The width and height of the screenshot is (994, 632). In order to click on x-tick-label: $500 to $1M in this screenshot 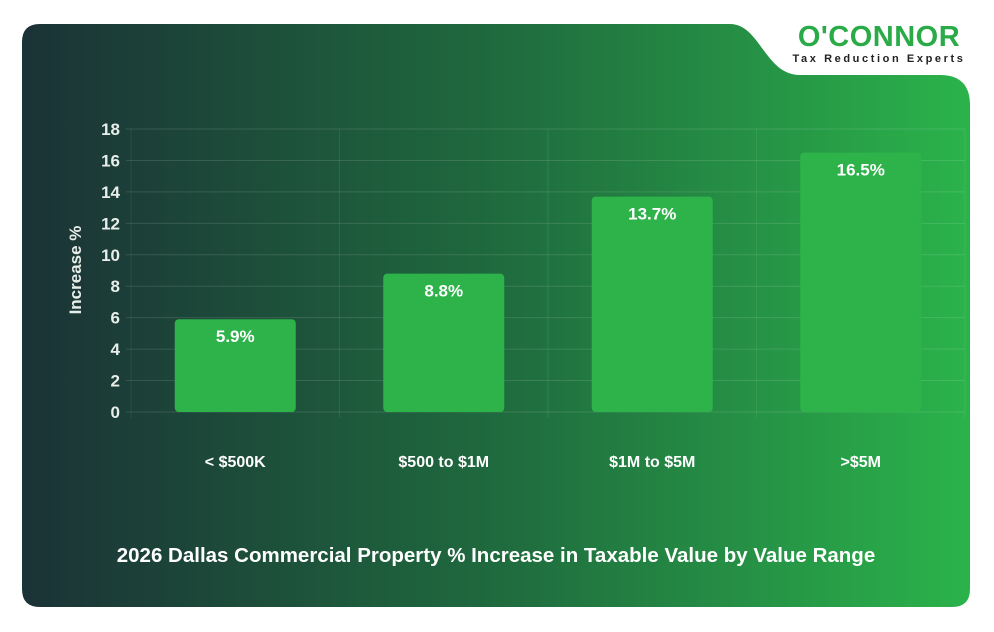, I will do `click(443, 462)`.